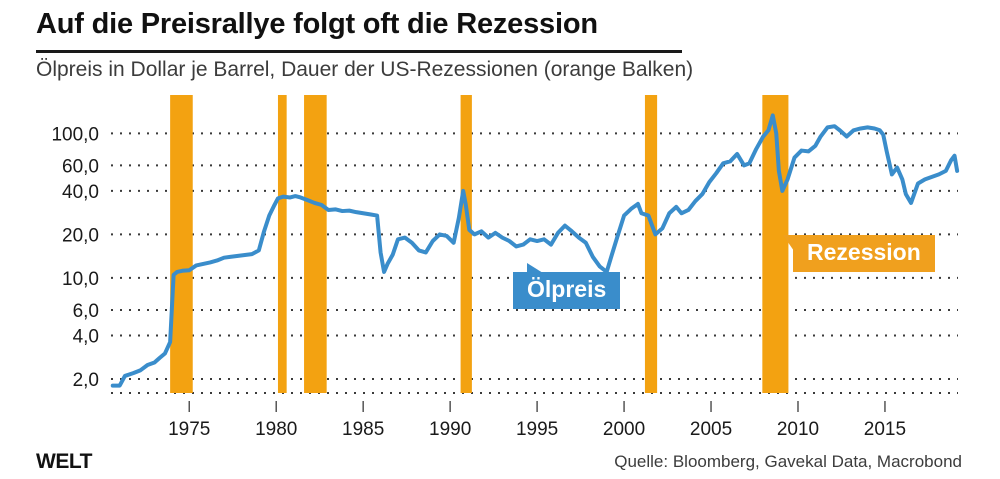  What do you see at coordinates (64, 461) in the screenshot?
I see `welt-logo: WELT` at bounding box center [64, 461].